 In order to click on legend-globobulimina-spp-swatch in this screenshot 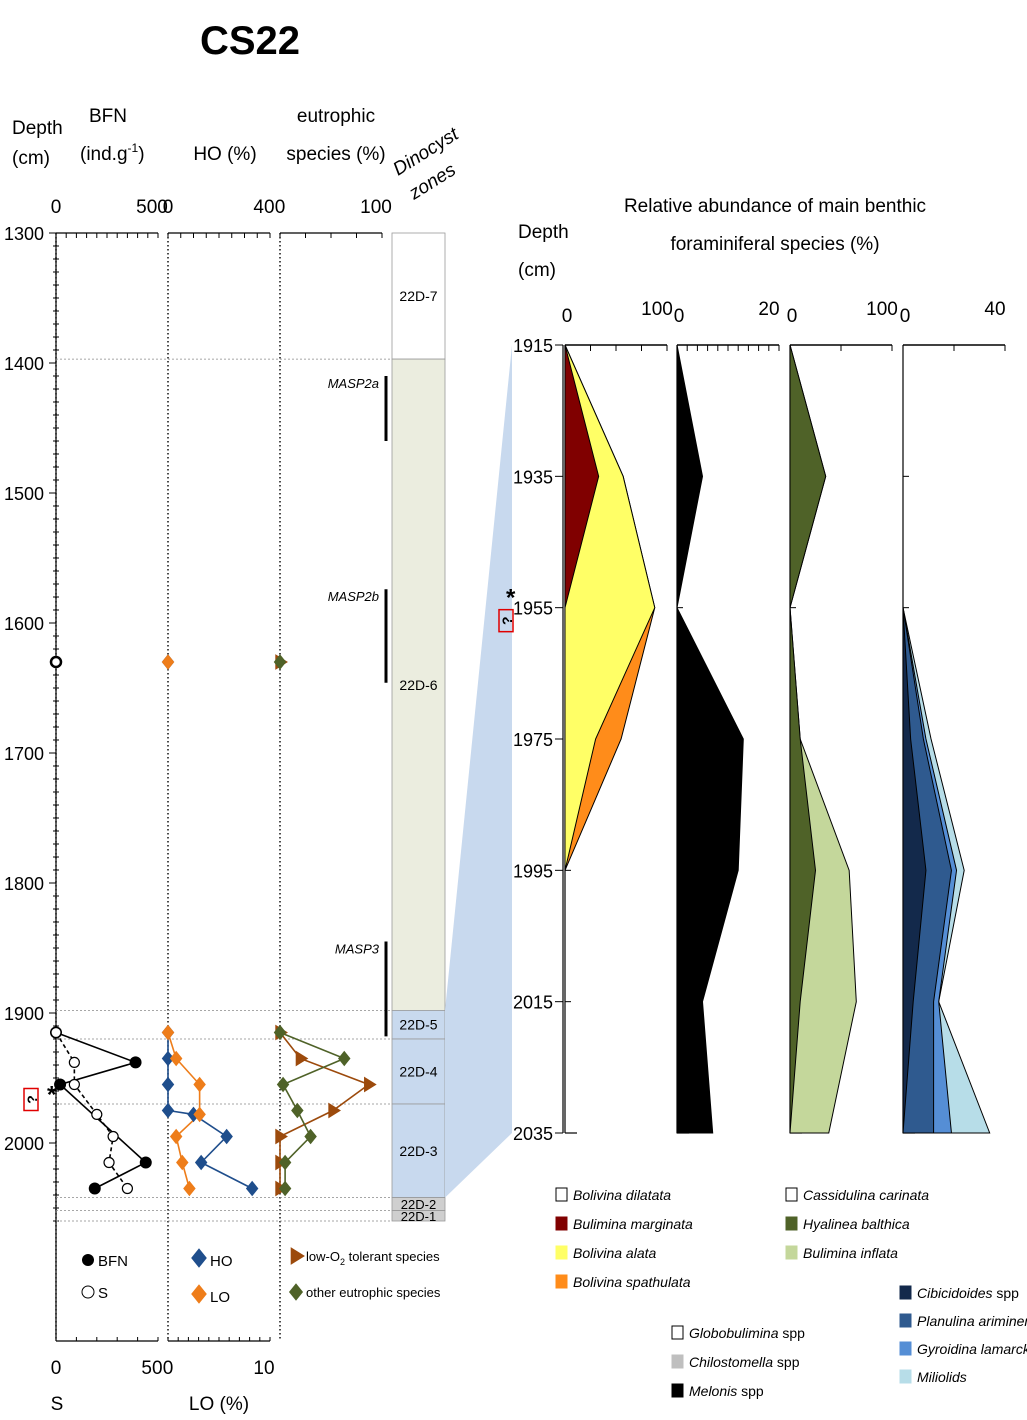, I will do `click(677, 1332)`.